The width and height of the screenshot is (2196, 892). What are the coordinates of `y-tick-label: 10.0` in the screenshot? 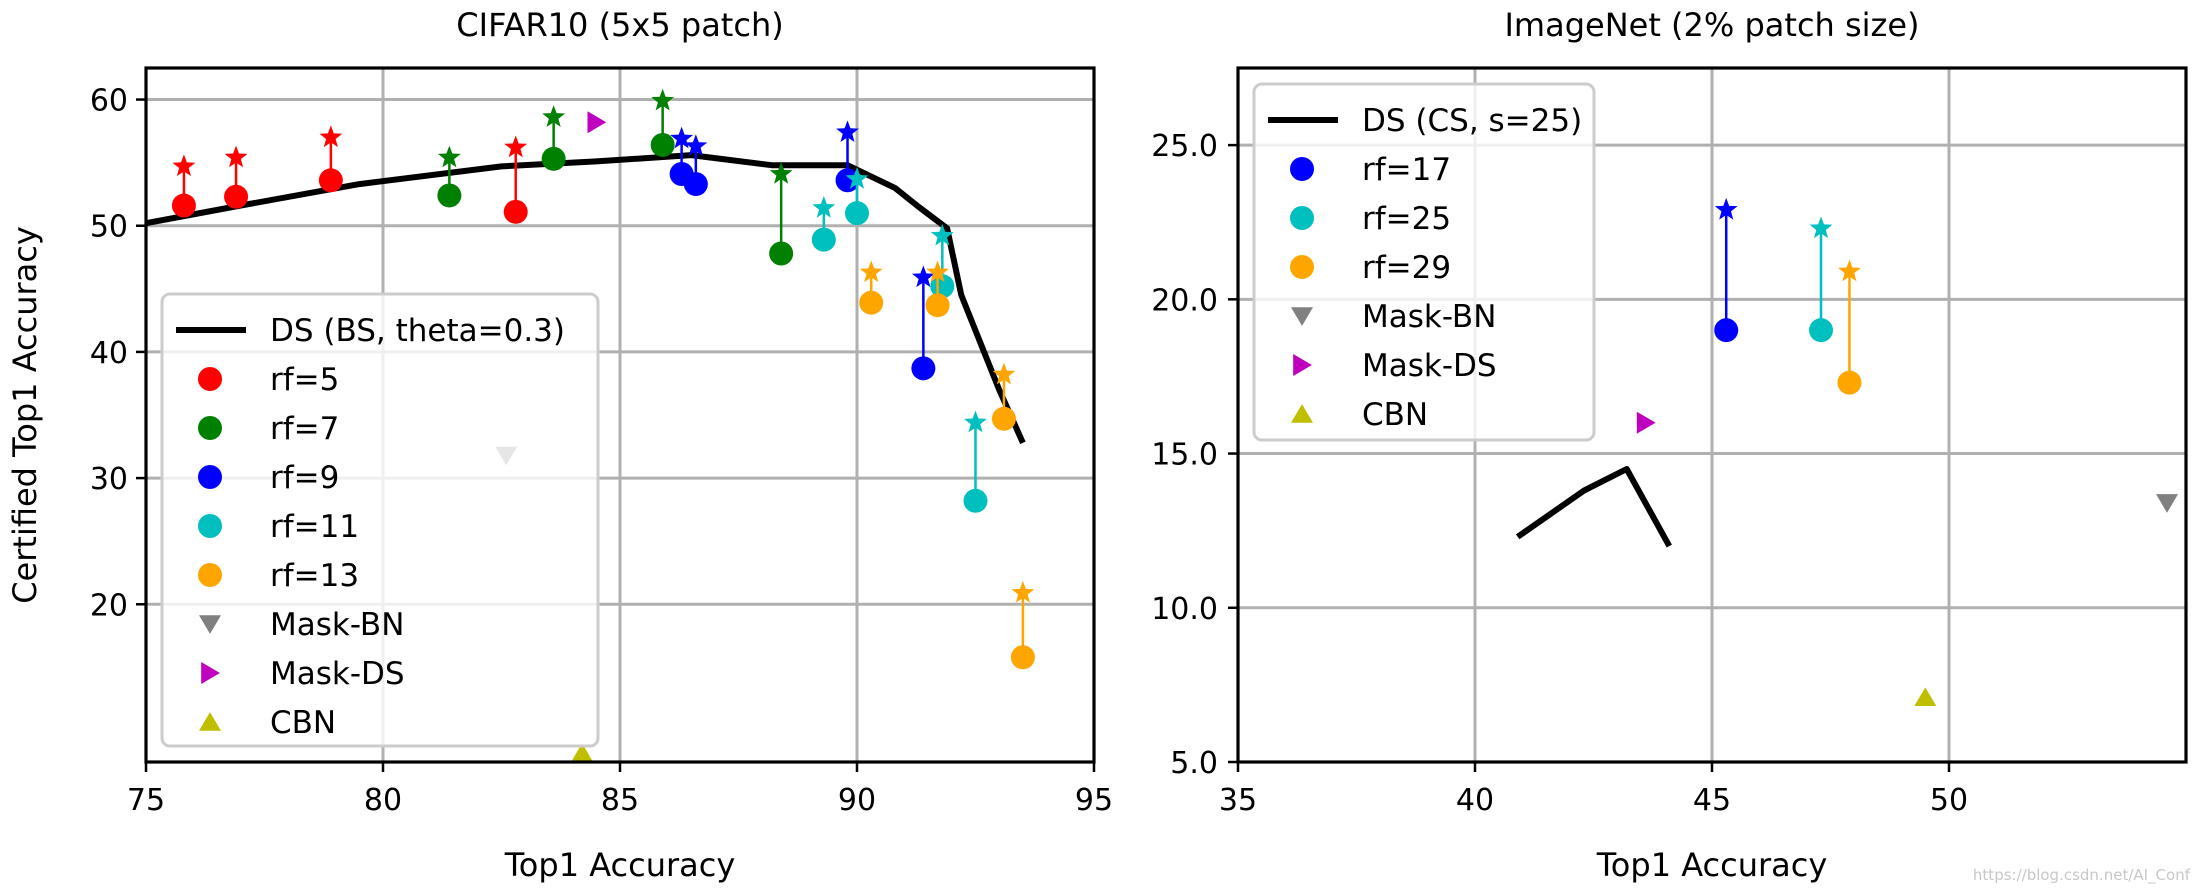 It's located at (1184, 609).